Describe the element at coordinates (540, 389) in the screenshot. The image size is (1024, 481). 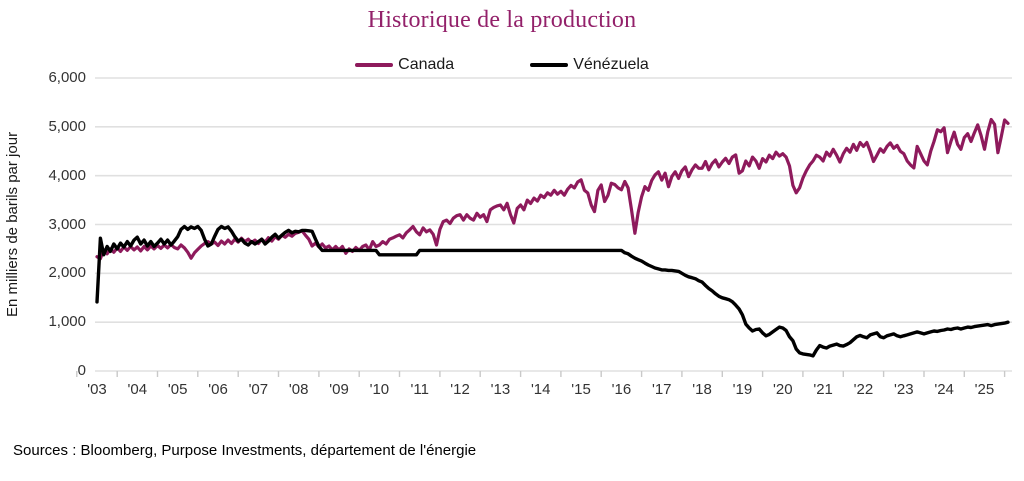
I see `x-tick-label: '14` at that location.